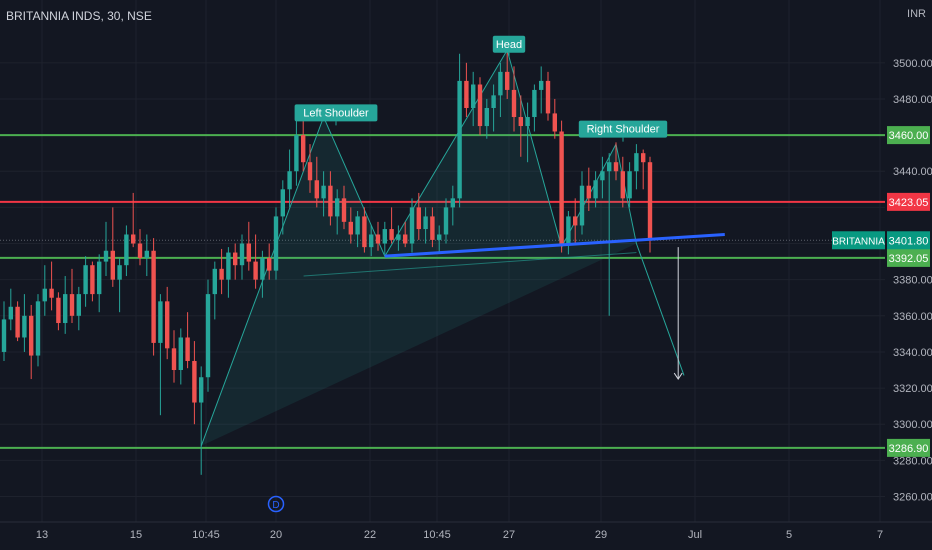 The height and width of the screenshot is (550, 932). Describe the element at coordinates (370, 535) in the screenshot. I see `time-tick: 22` at that location.